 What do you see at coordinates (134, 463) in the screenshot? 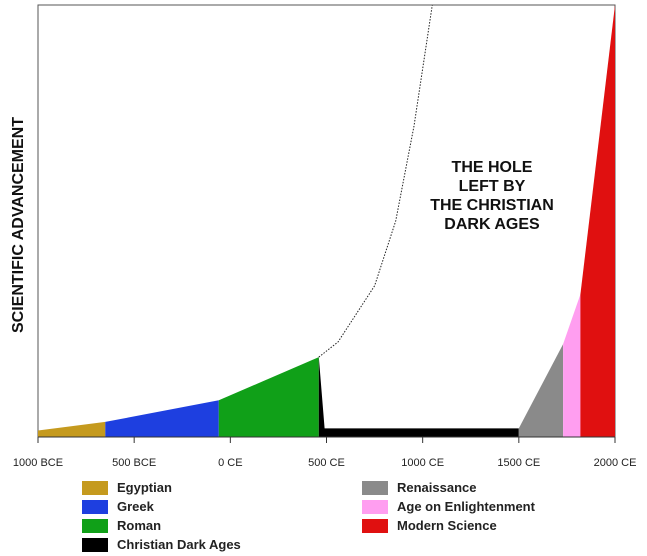
I see `x-tick-label: 500 BCE` at bounding box center [134, 463].